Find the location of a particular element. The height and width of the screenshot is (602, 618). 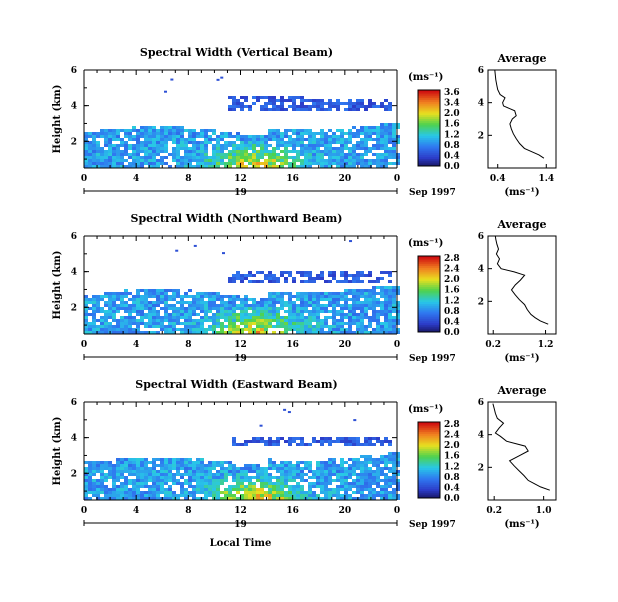

colorbar-unit: (ms⁻¹) is located at coordinates (425, 243).